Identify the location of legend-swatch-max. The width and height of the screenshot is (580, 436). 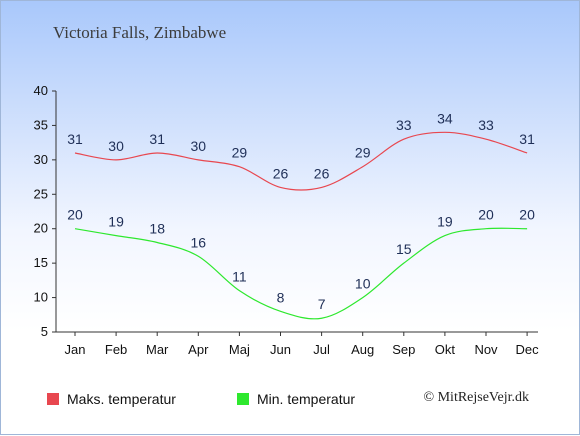
(53, 399).